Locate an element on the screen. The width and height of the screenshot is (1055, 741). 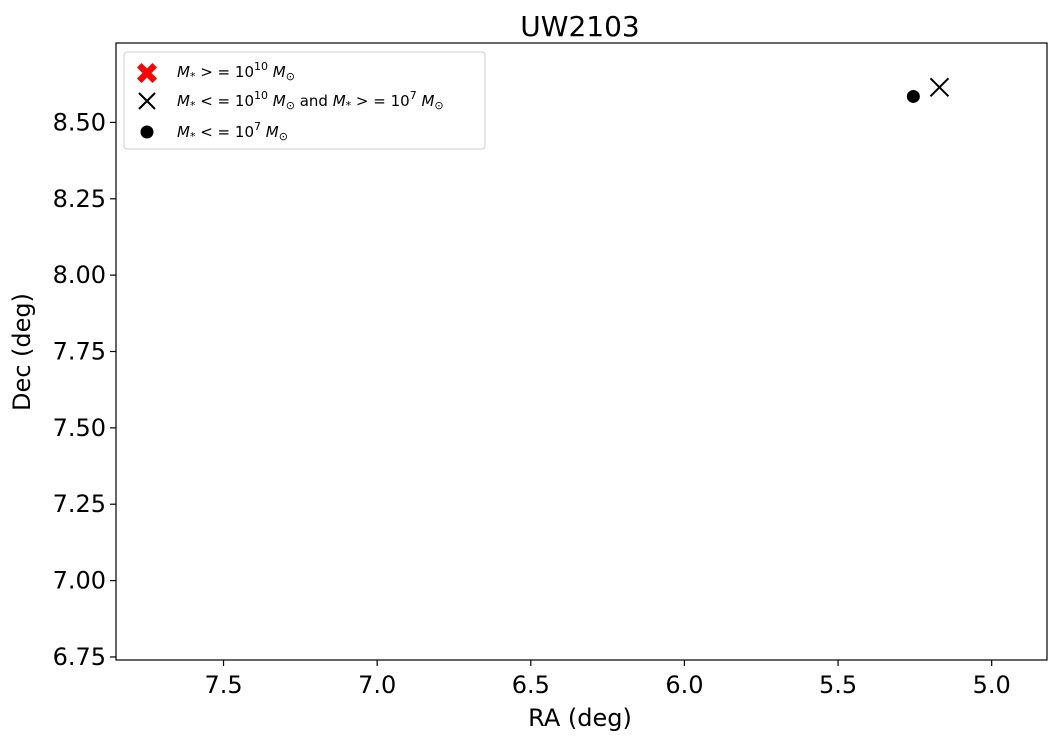
x-tick-label: 5.0 is located at coordinates (992, 685).